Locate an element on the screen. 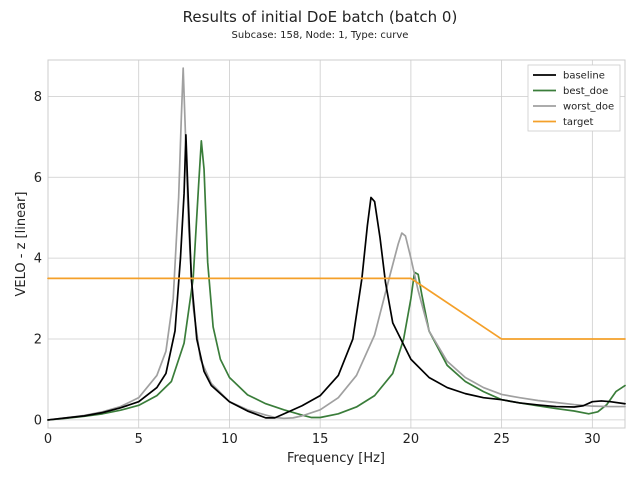  y-tick-label: 2 is located at coordinates (38, 340).